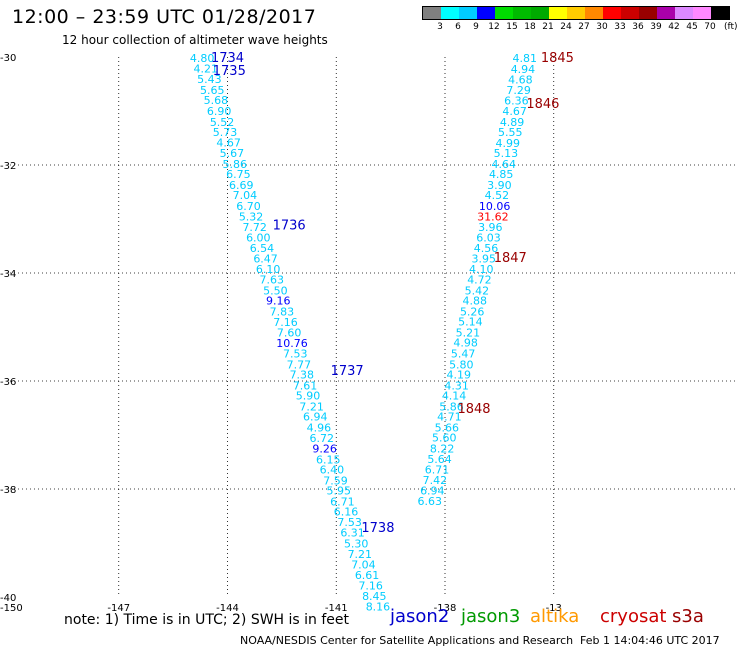  I want to click on scale-label: 39, so click(656, 27).